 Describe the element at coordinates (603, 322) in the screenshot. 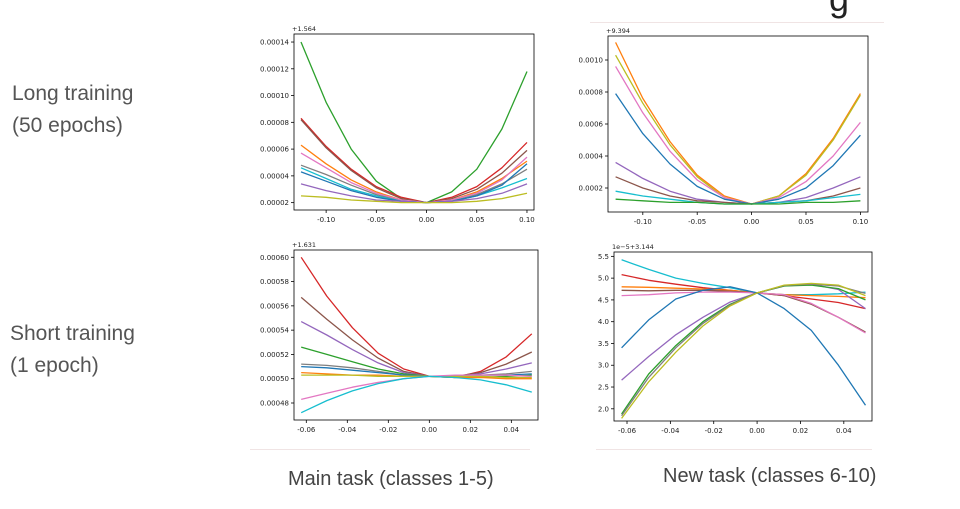

I see `y-tick-label: 4.0` at that location.